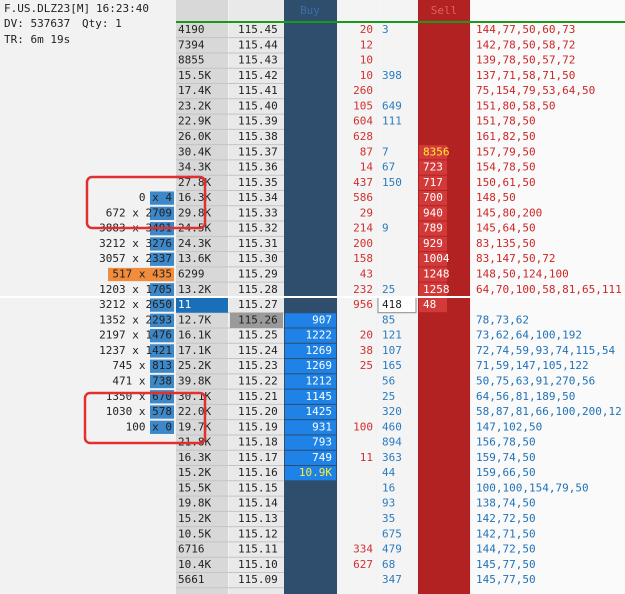  What do you see at coordinates (532, 365) in the screenshot?
I see `trade-list: 71,59,147,105,122` at bounding box center [532, 365].